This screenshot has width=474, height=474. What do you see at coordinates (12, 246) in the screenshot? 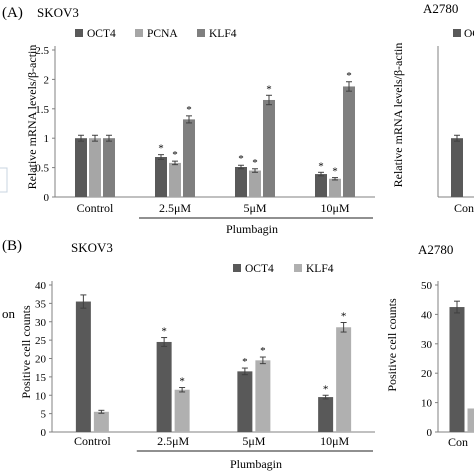
I see `panel-b-label: (B)` at bounding box center [12, 246].